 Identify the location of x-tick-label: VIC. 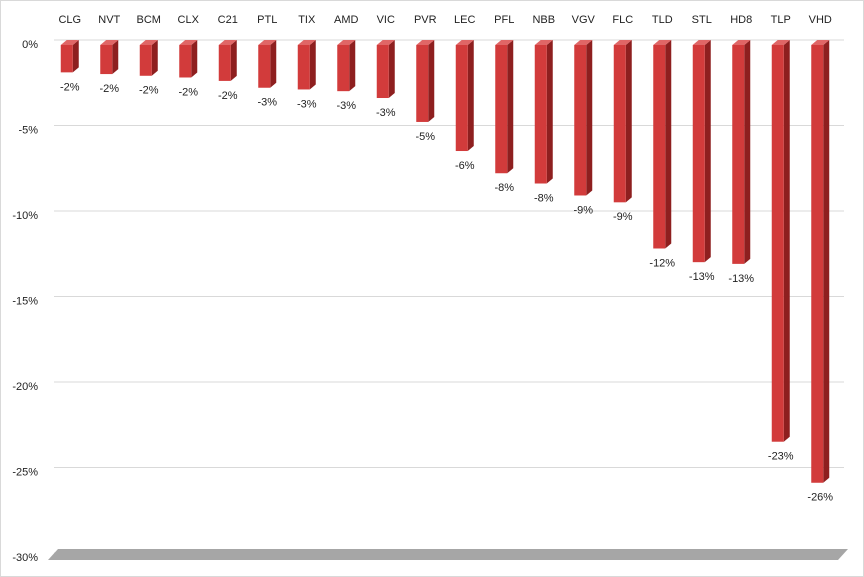
(386, 20).